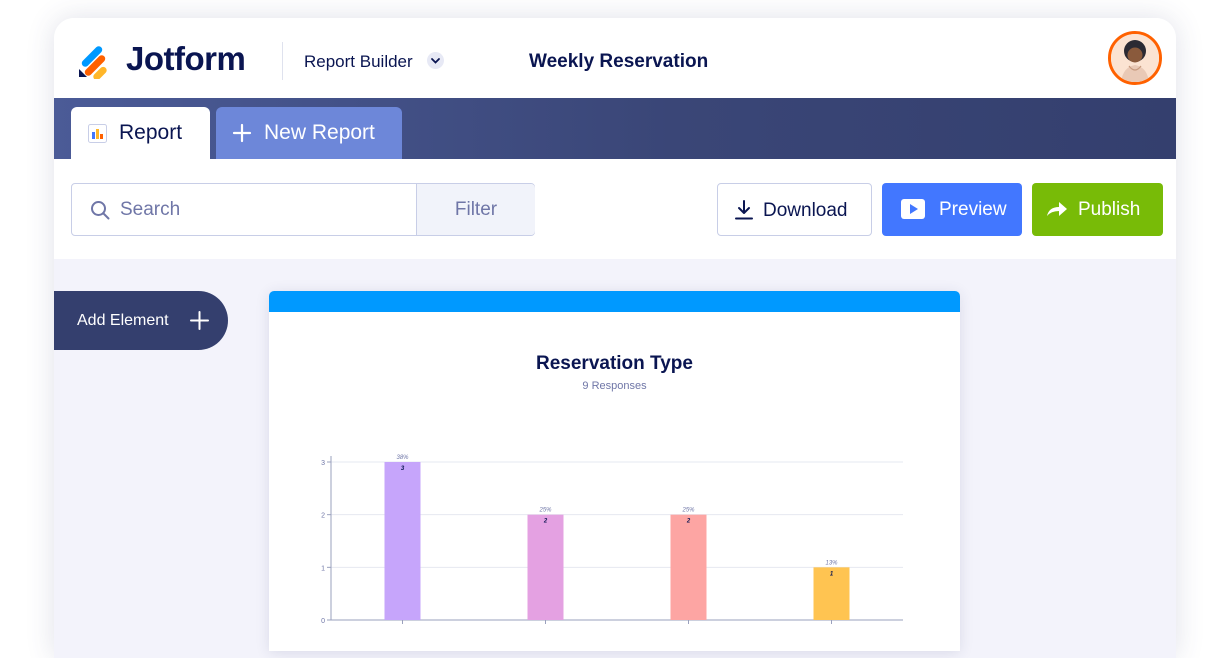 The height and width of the screenshot is (658, 1228). What do you see at coordinates (614, 386) in the screenshot?
I see `chart-subtitle: 9 Responses` at bounding box center [614, 386].